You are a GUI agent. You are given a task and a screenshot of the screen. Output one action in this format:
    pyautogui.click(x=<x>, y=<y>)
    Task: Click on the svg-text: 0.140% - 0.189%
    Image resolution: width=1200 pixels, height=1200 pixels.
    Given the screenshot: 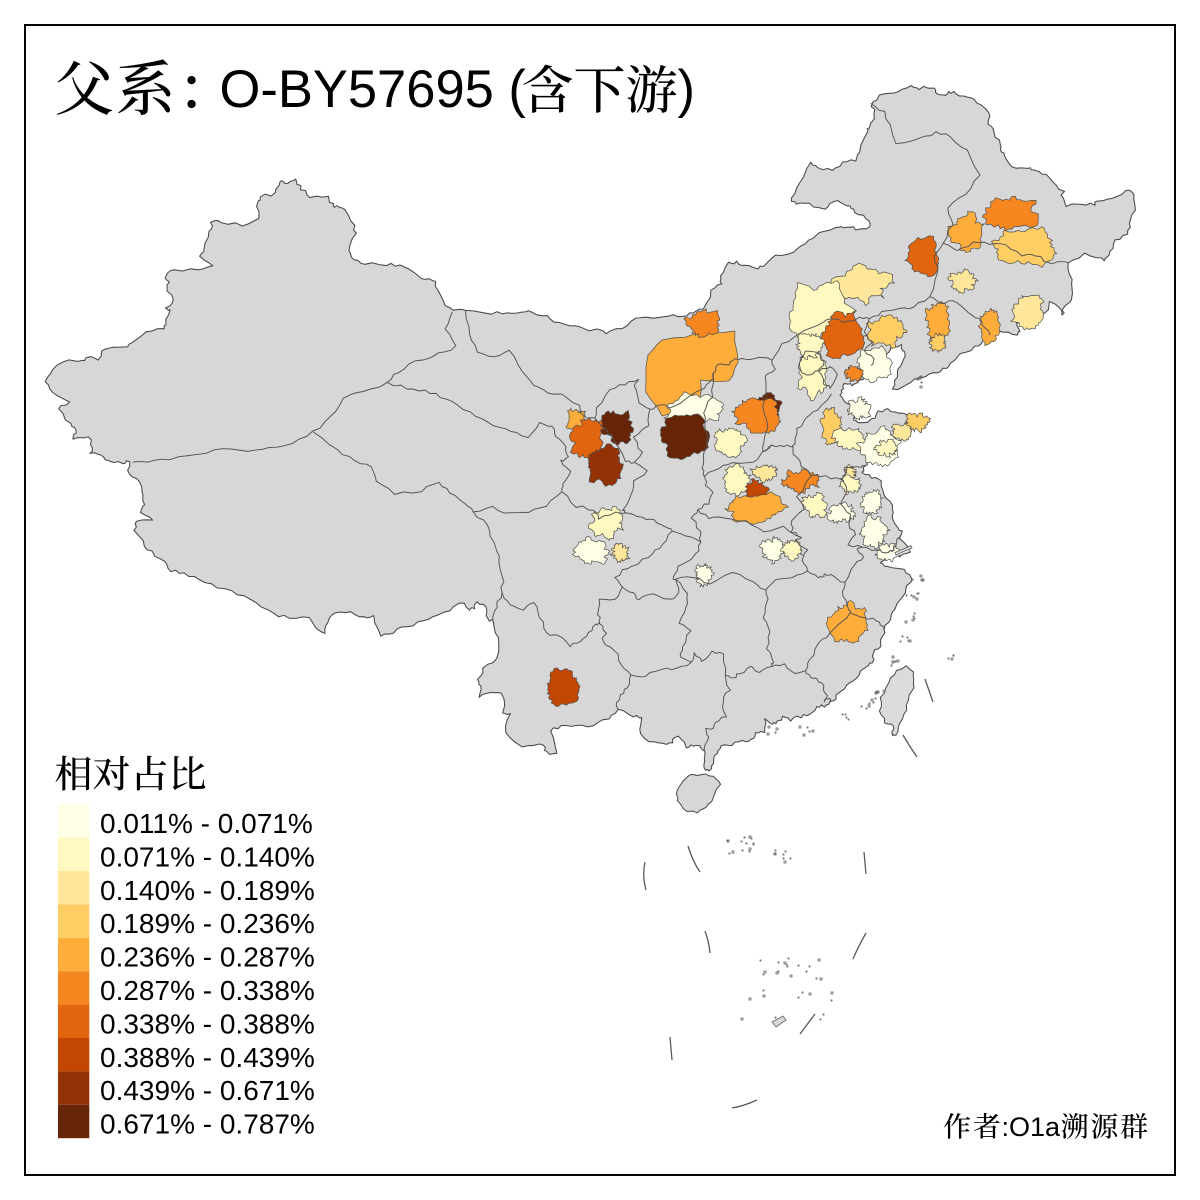 What is the action you would take?
    pyautogui.click(x=207, y=890)
    